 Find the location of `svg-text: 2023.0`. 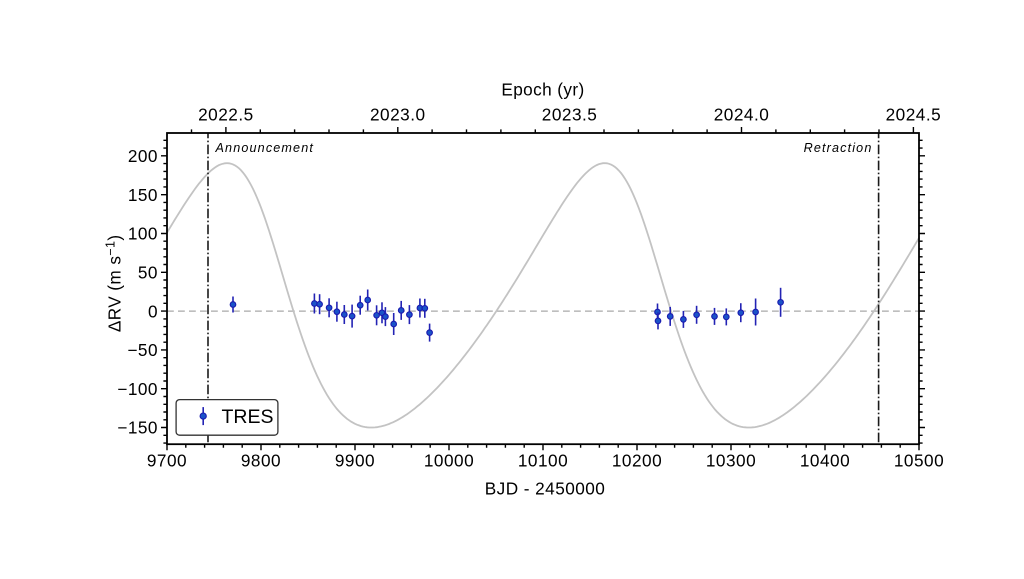

svg-text: 2023.0 is located at coordinates (398, 115).